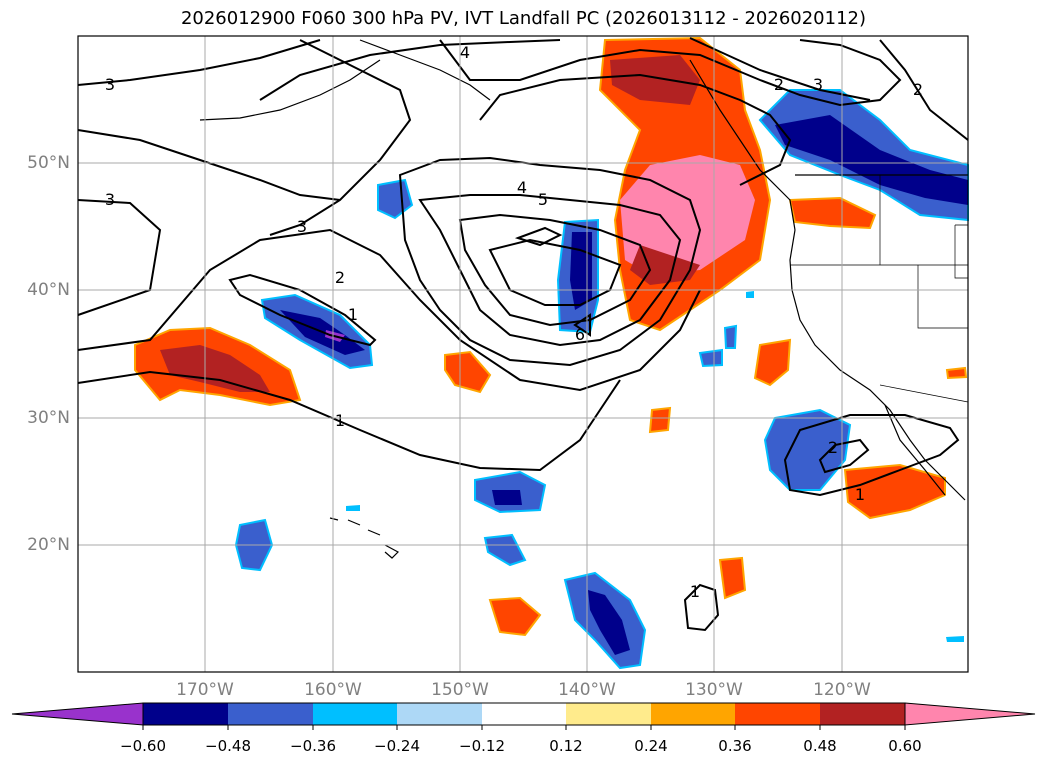 The height and width of the screenshot is (765, 1047). I want to click on coast-alaska, so click(345, 80).